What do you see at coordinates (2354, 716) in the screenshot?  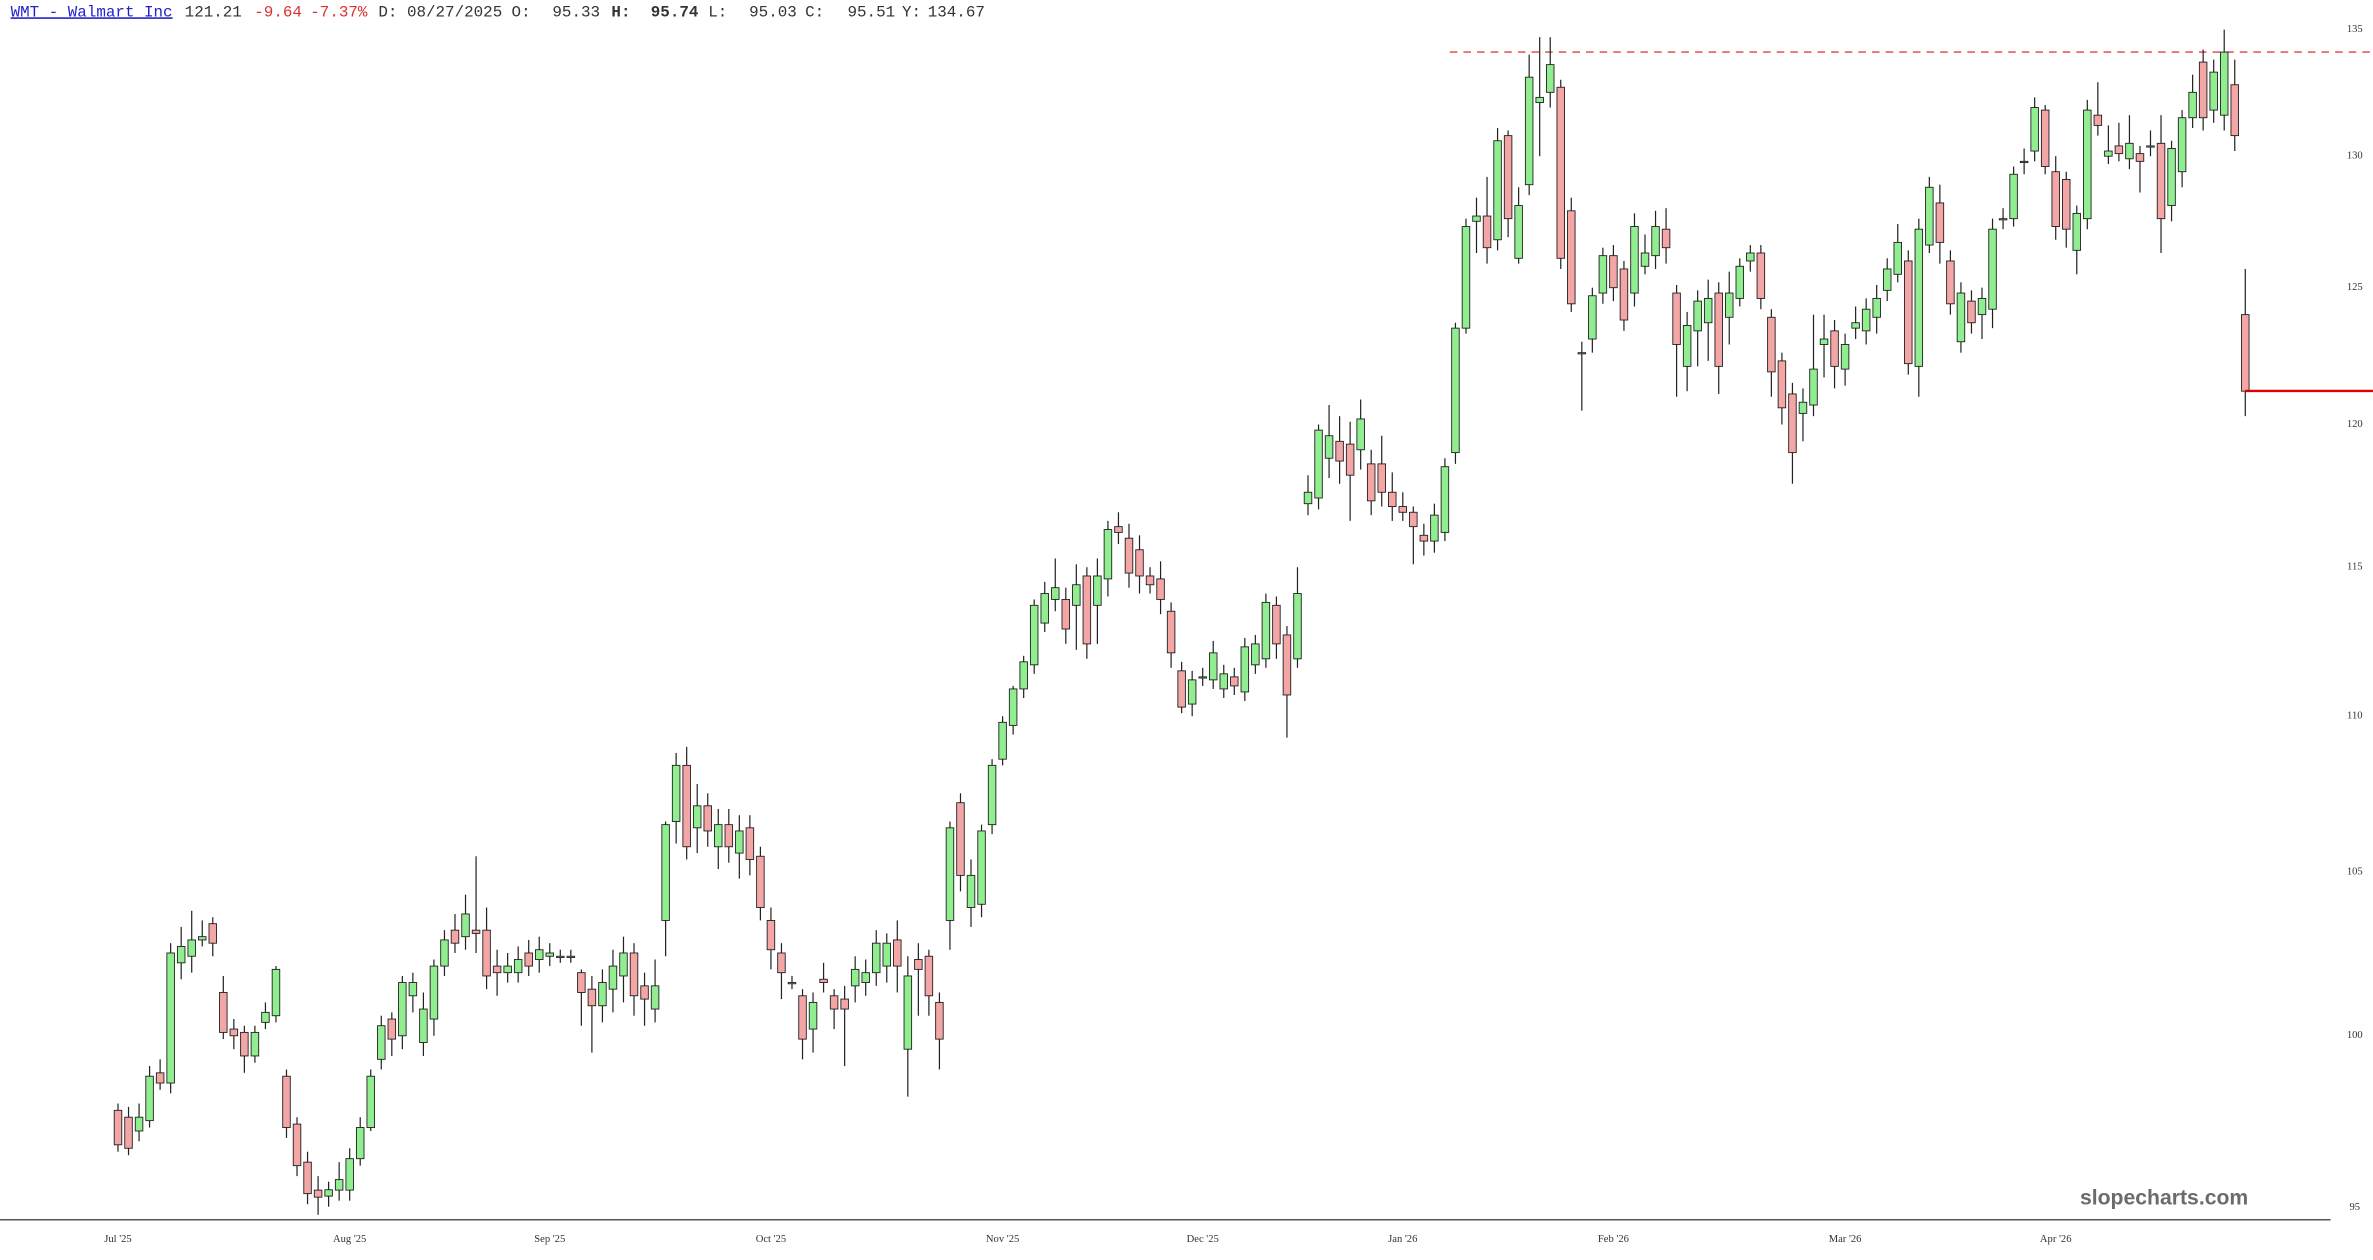 I see `y-tick-label: 110` at bounding box center [2354, 716].